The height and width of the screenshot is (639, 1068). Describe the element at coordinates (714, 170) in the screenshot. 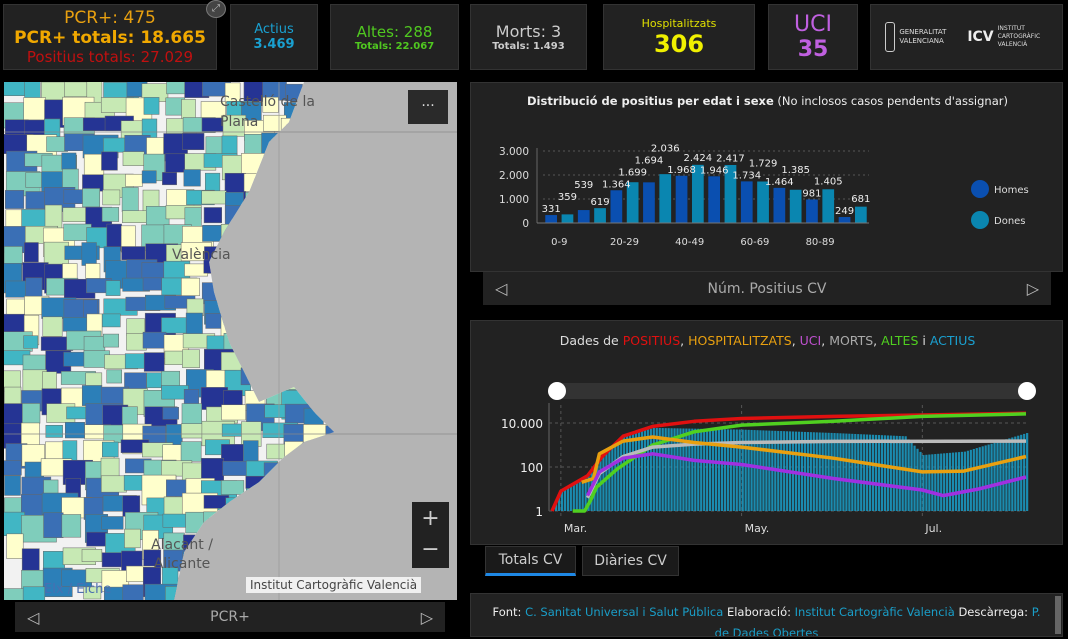

I see `bar-value-label: 1.946` at that location.